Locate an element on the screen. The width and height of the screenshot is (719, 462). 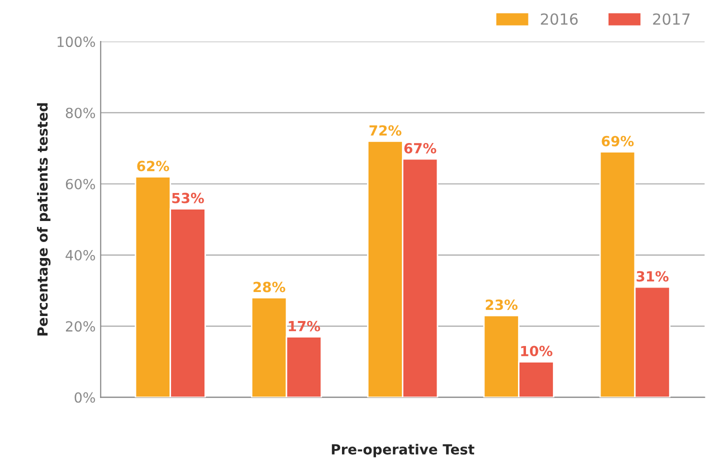
y-tick-label: 60% is located at coordinates (81, 184).